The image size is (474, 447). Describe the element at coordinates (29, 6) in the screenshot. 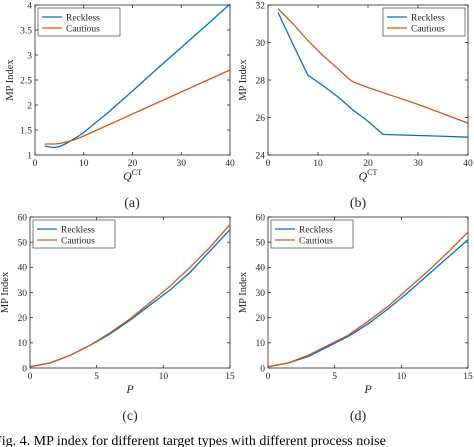

I see `y-tick-label: 4` at that location.